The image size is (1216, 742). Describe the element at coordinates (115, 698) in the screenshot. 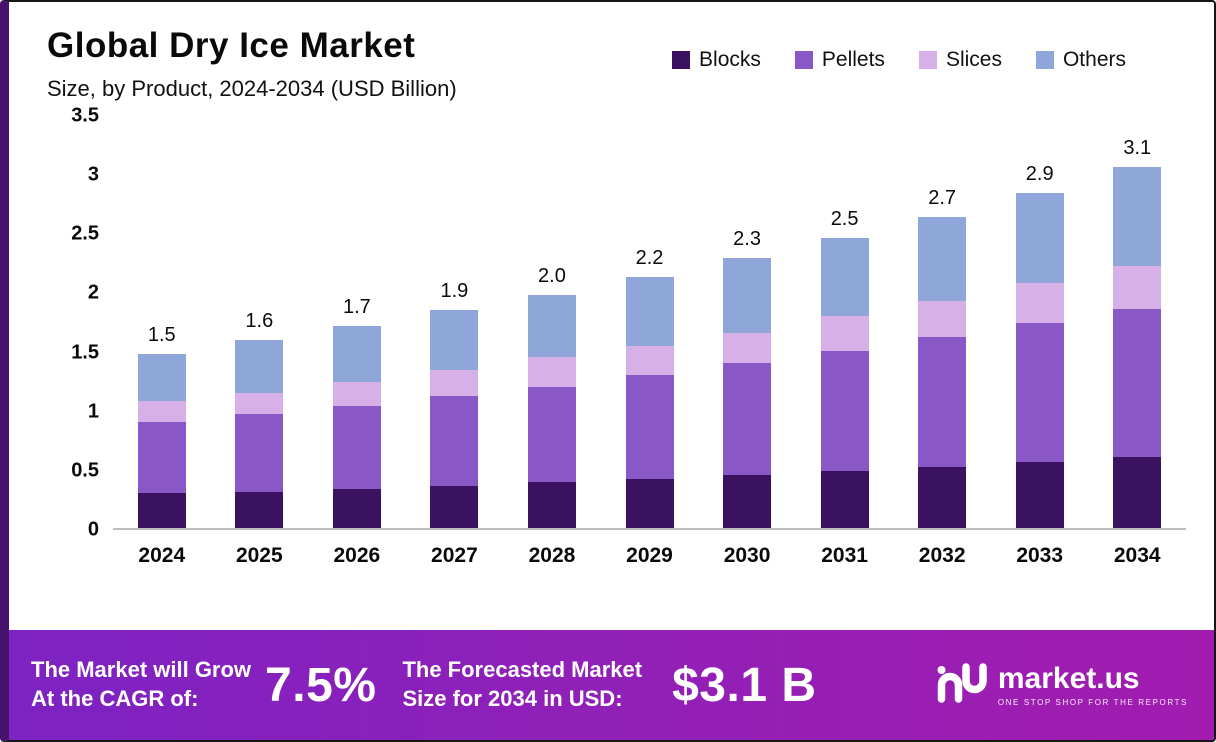

I see `cagr-label-line2: At the CAGR of:` at that location.